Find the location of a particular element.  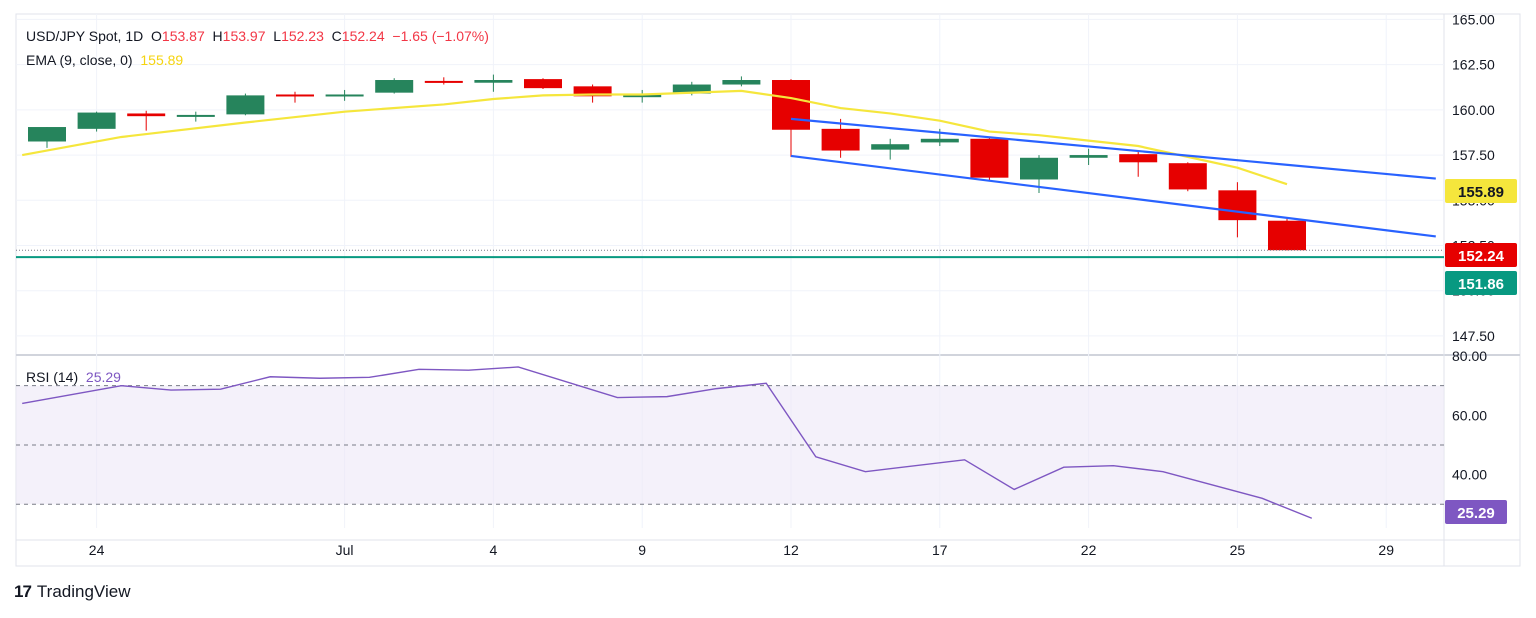

change-value: −1.65 (−1.07%) is located at coordinates (440, 36).